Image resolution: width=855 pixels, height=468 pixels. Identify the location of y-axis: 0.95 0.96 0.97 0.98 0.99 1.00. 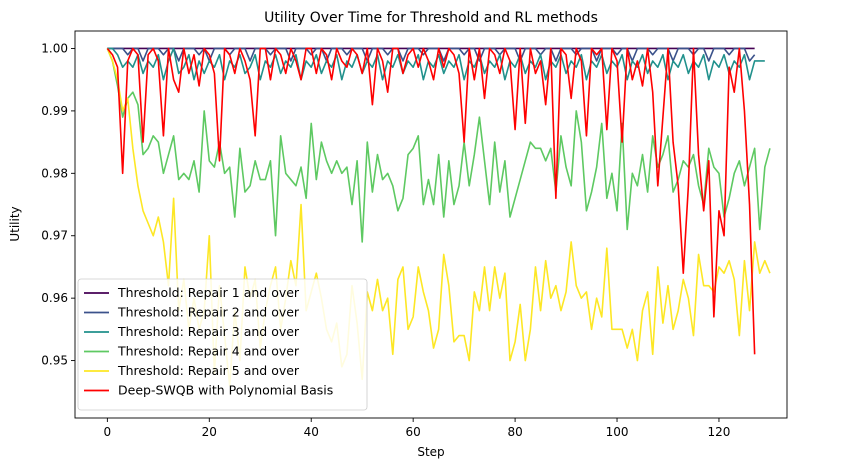
(58, 204).